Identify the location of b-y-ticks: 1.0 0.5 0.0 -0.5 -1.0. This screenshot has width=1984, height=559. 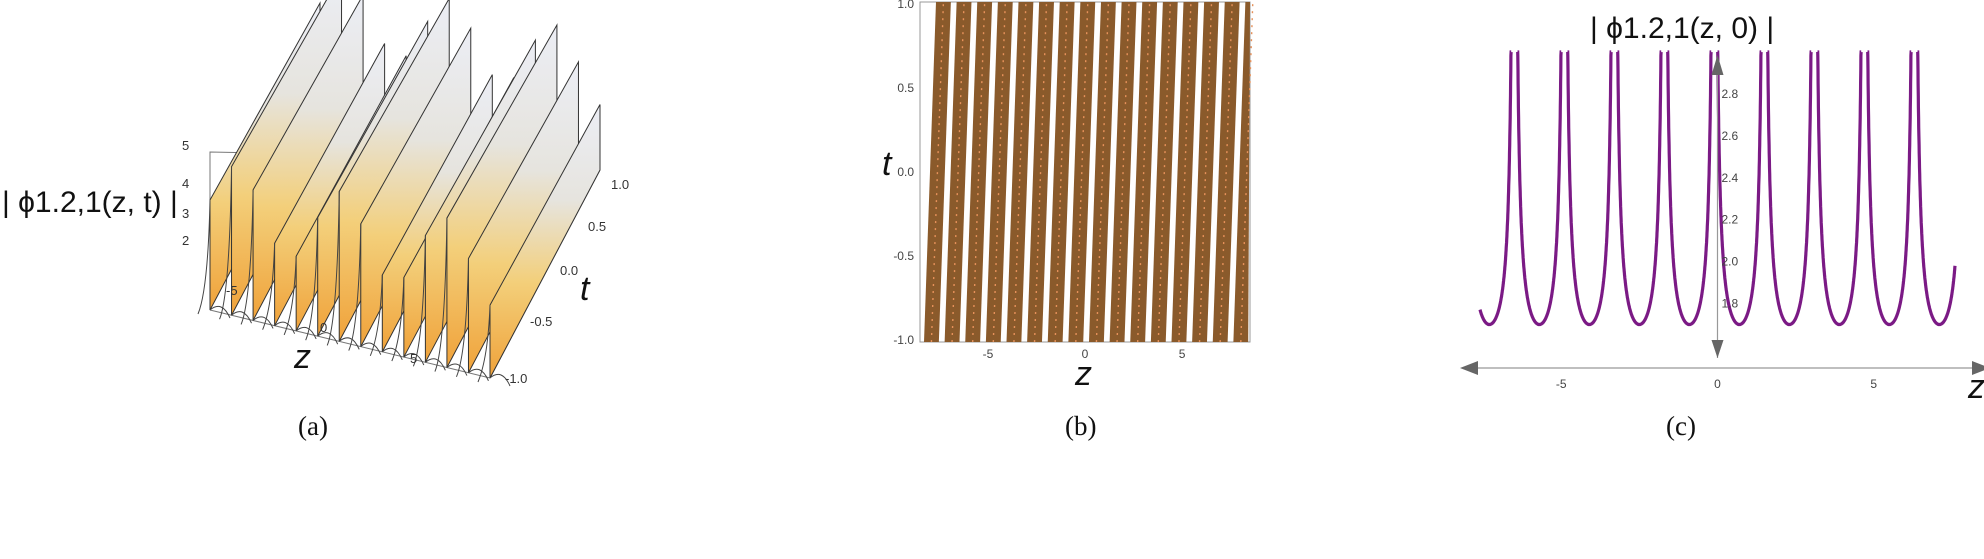
(903, 173).